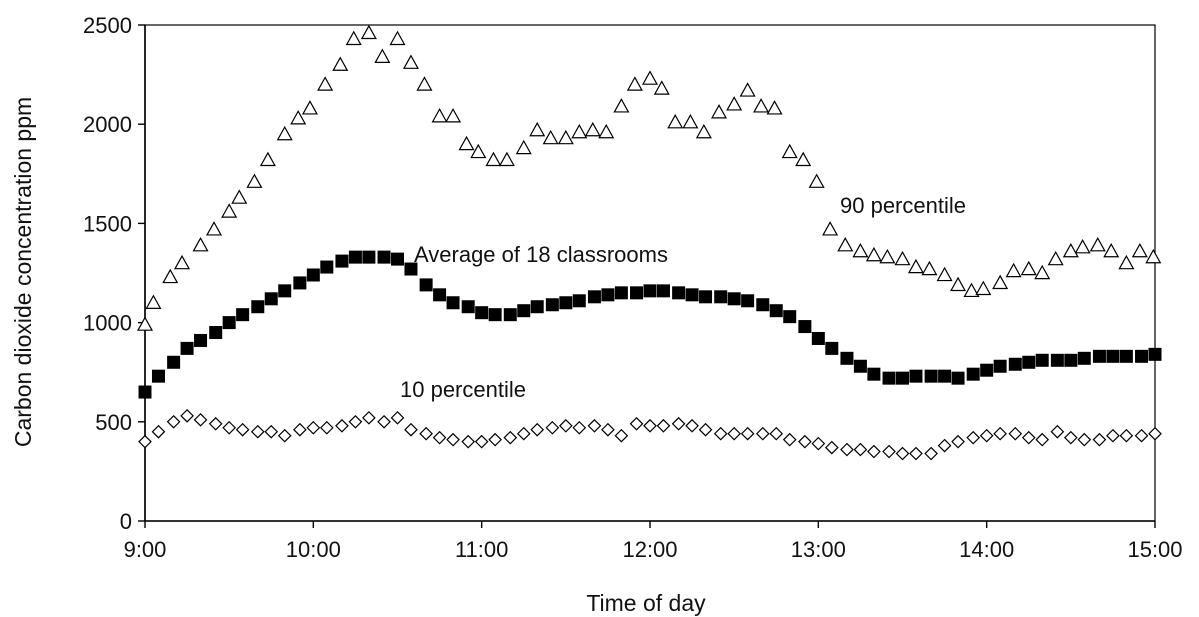  What do you see at coordinates (145, 549) in the screenshot?
I see `x-tick-label: 9:00` at bounding box center [145, 549].